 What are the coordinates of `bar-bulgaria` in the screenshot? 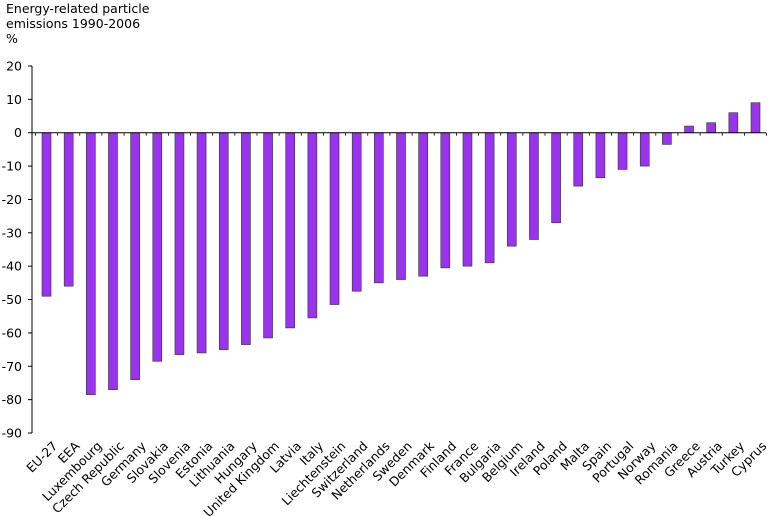 It's located at (489, 198).